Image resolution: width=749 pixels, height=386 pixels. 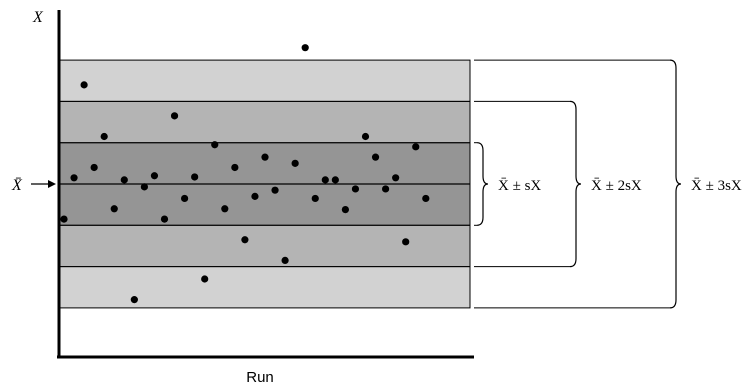 What do you see at coordinates (52, 184) in the screenshot?
I see `mean-arrow-head` at bounding box center [52, 184].